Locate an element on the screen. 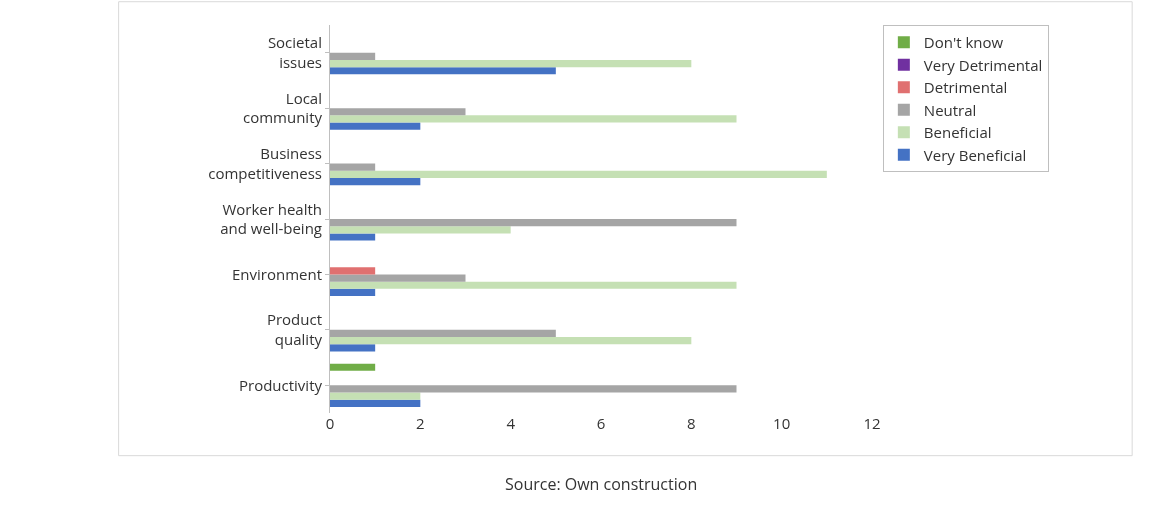 The height and width of the screenshot is (508, 1172). x-tick-label: 4 is located at coordinates (511, 423).